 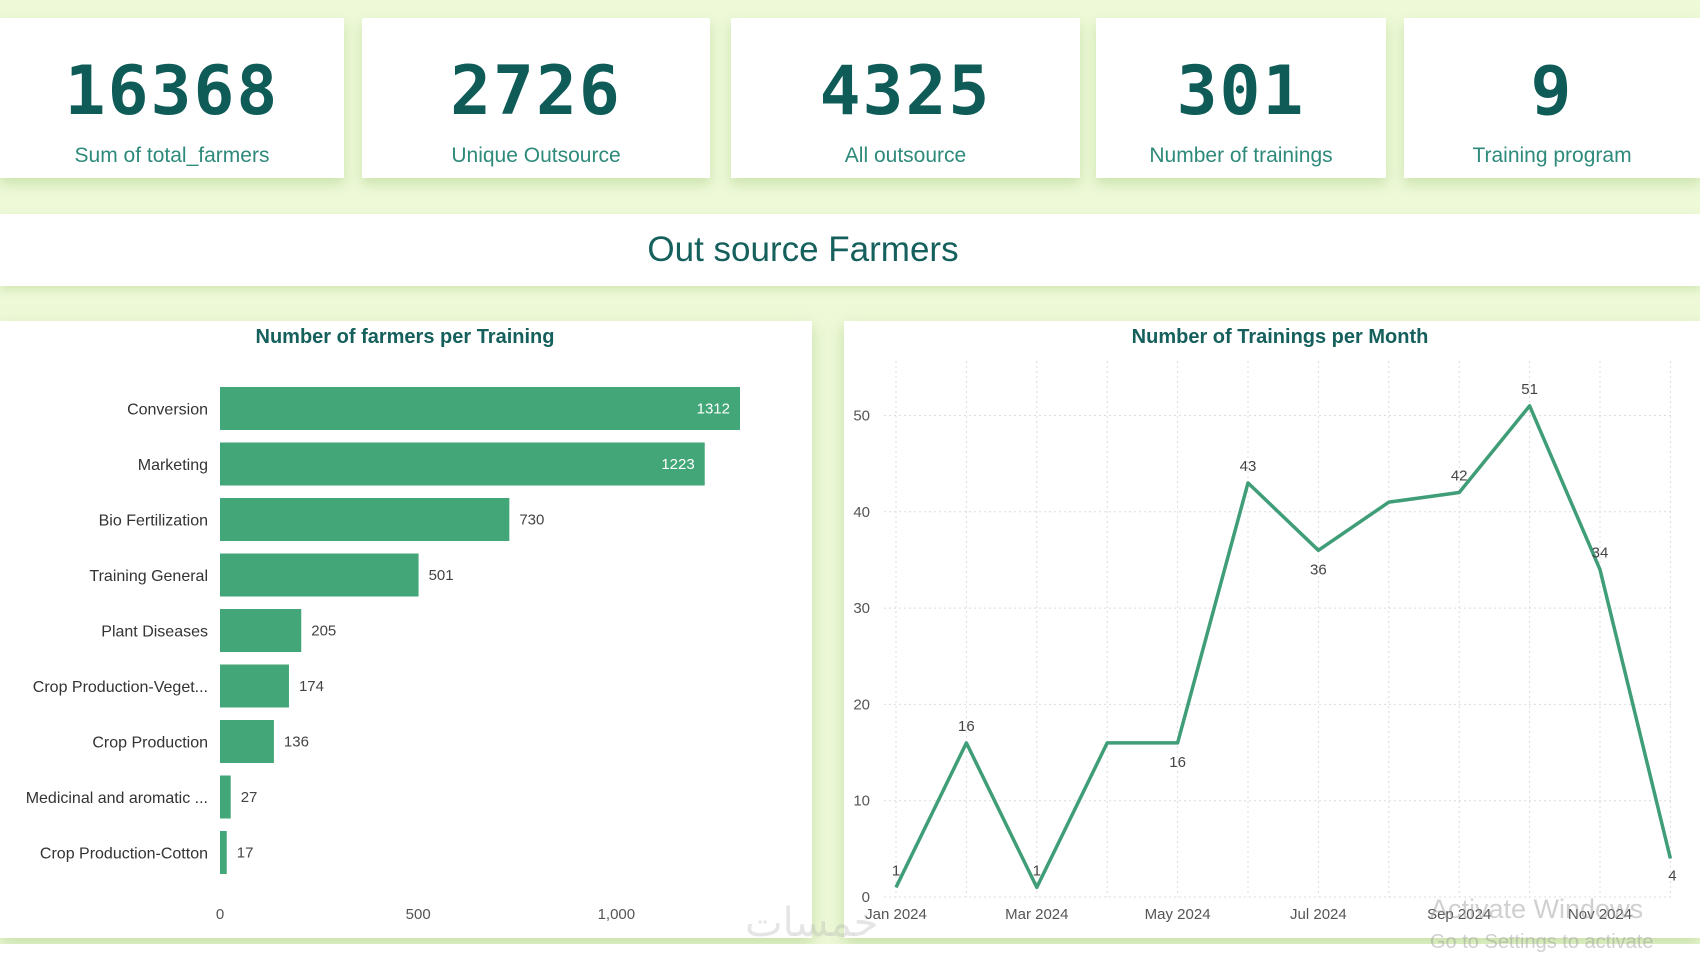 I want to click on y-tick-label: 0, so click(x=866, y=897).